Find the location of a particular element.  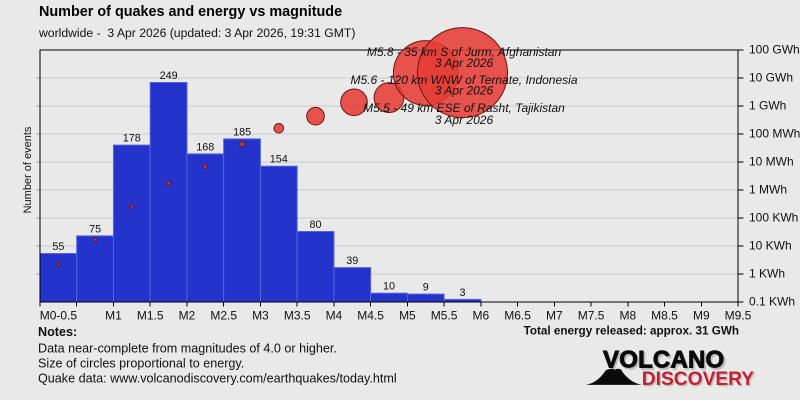

svg-text: M3 is located at coordinates (260, 316).